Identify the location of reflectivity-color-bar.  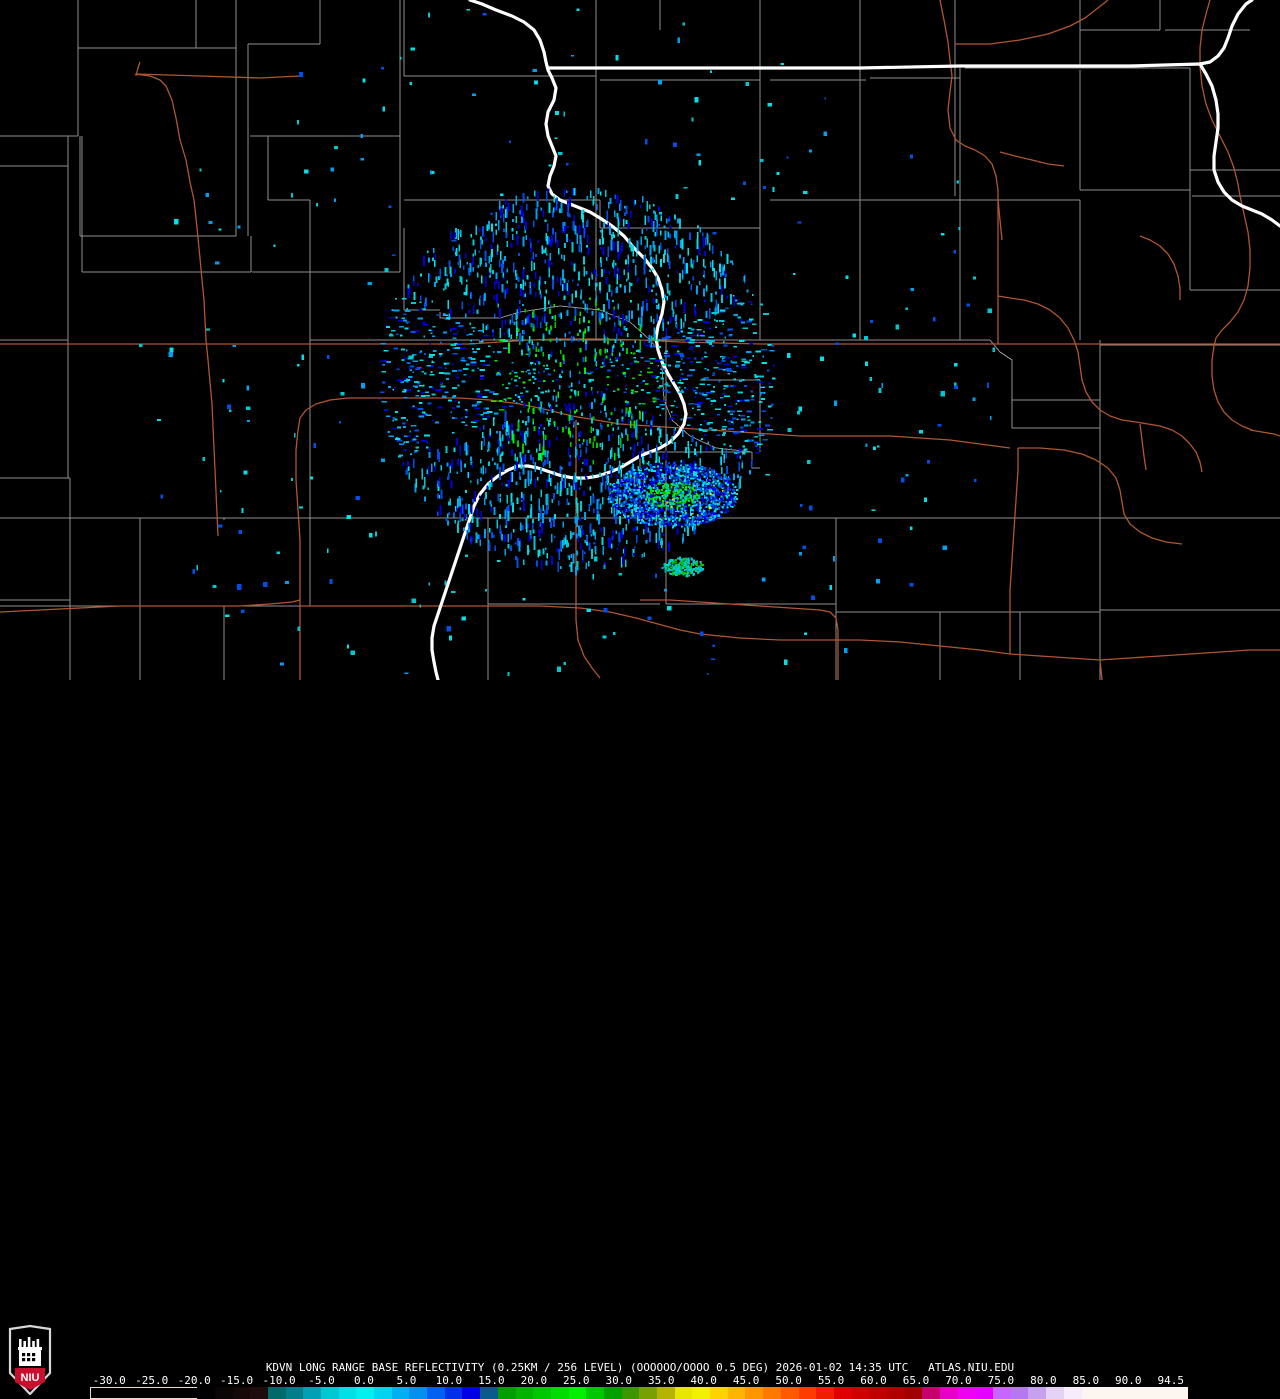
(639, 1393).